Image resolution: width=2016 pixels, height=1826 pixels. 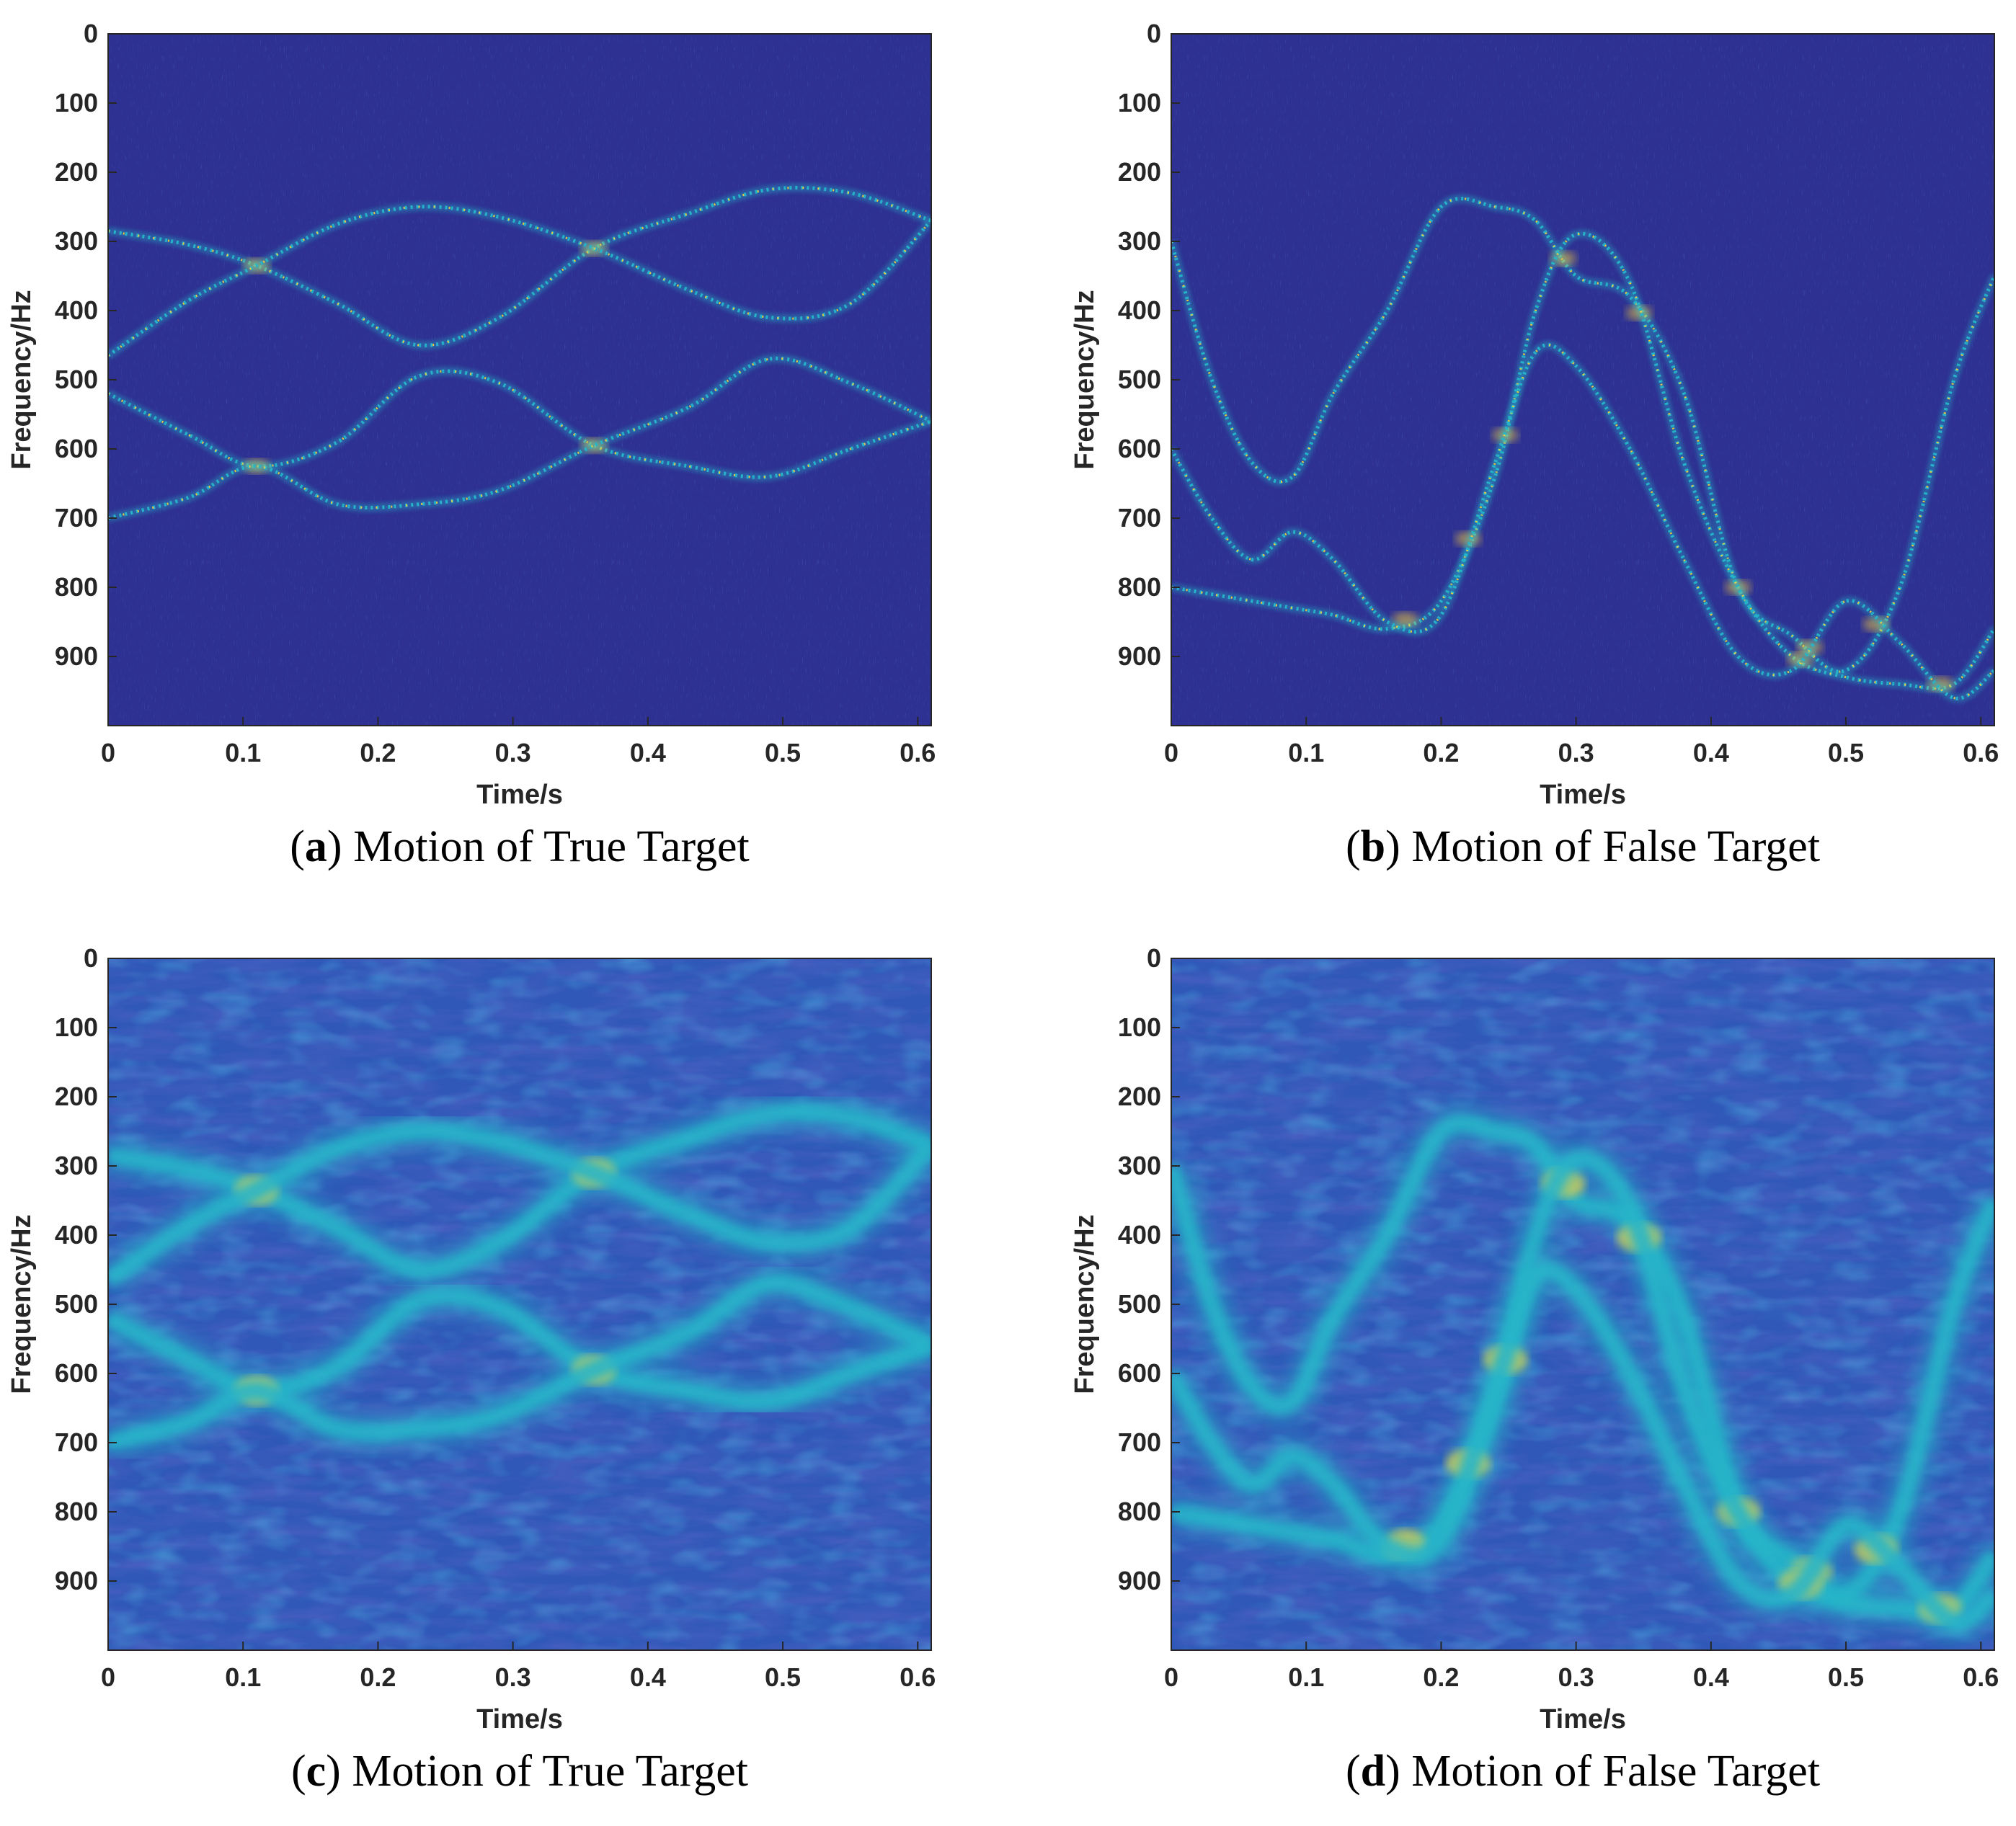 I want to click on panel-caption: (c) Motion of True Target, so click(x=520, y=1772).